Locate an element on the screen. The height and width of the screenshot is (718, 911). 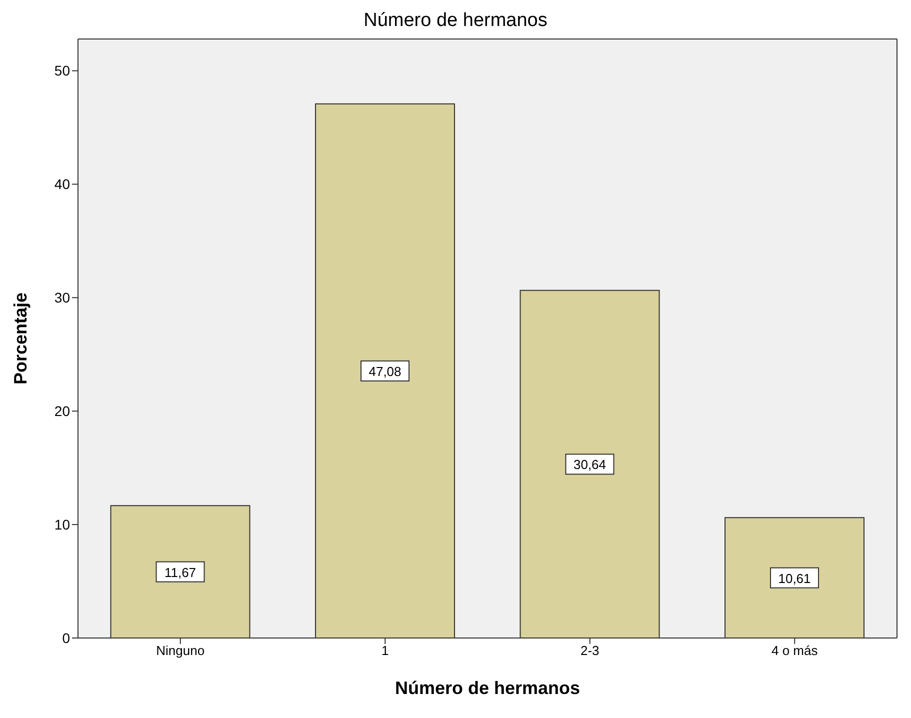
data-label: 47,08 is located at coordinates (385, 371).